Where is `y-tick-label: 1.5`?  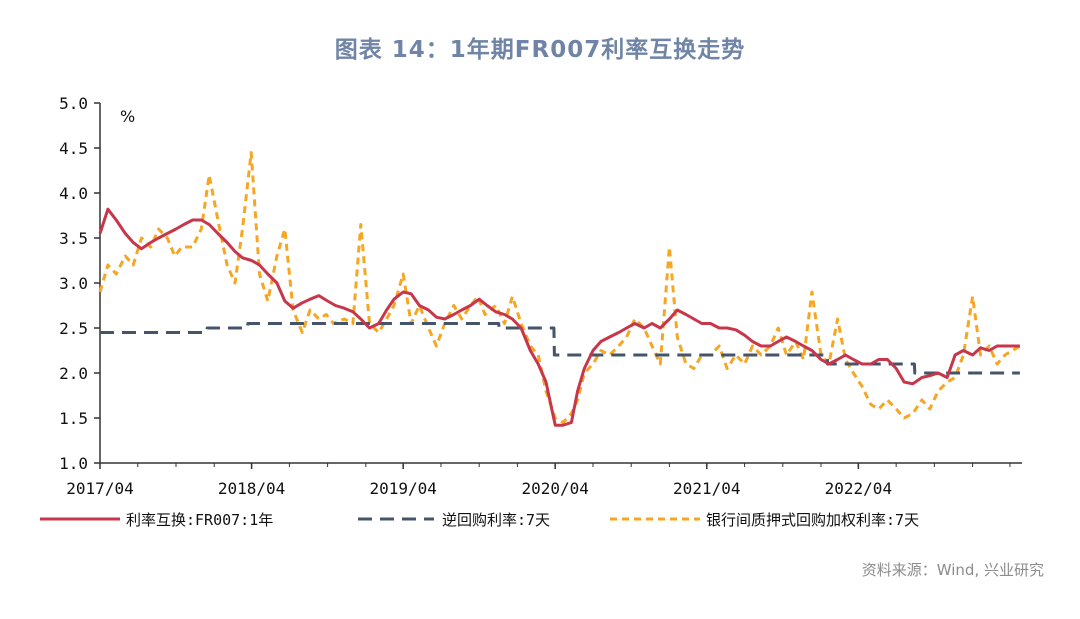 y-tick-label: 1.5 is located at coordinates (73, 418).